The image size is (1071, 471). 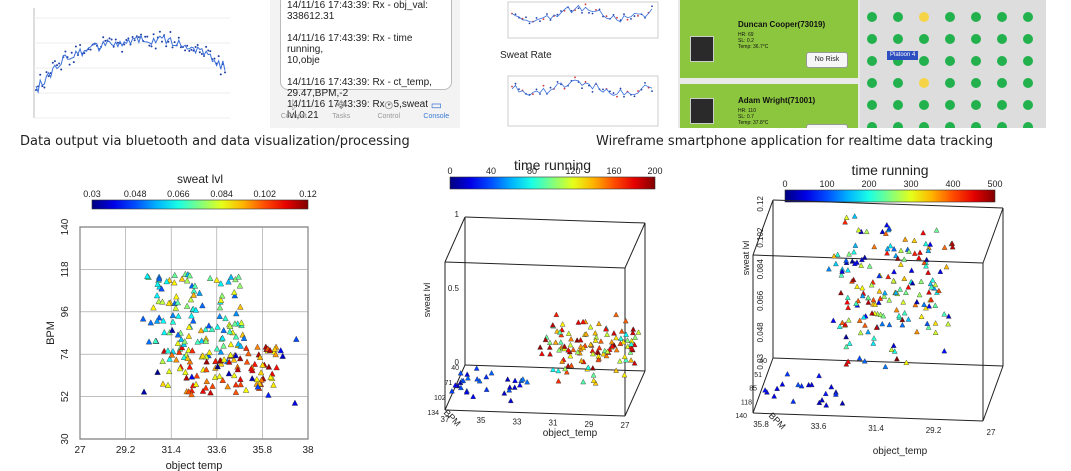 I want to click on tab-console: ▭ Console, so click(x=436, y=112).